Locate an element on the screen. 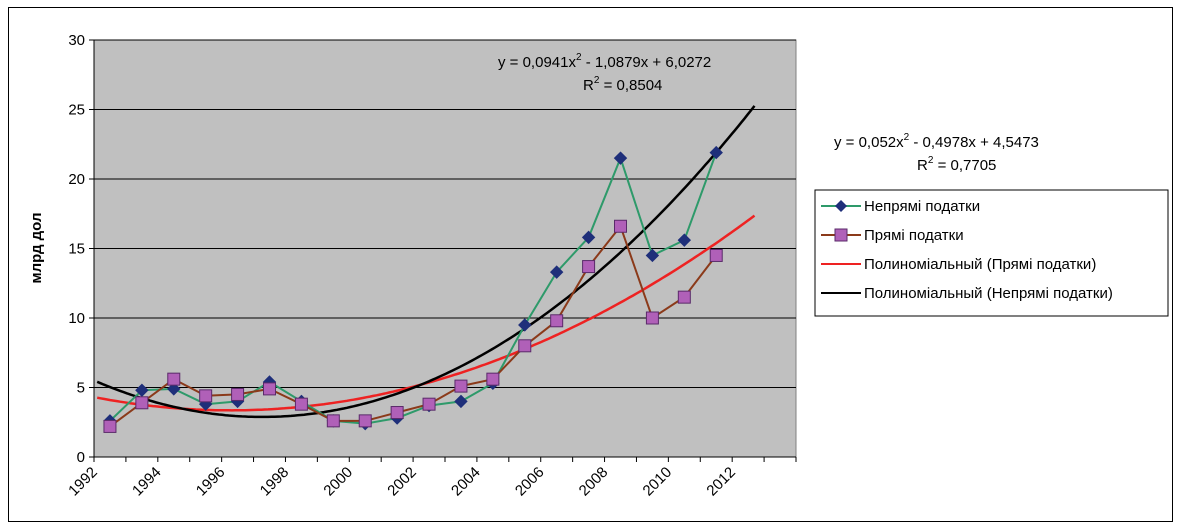  x-tick-label: 1998 is located at coordinates (275, 482).